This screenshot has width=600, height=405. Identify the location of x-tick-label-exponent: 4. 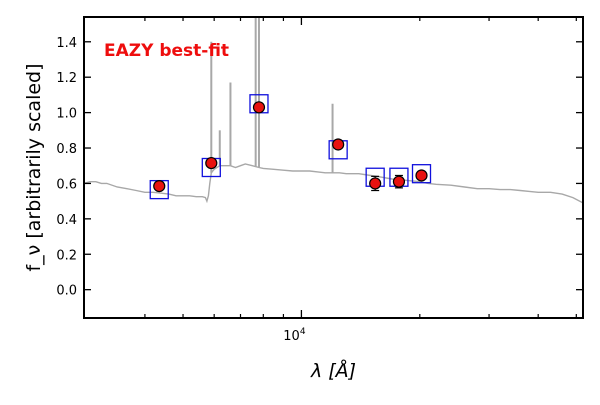
(303, 332).